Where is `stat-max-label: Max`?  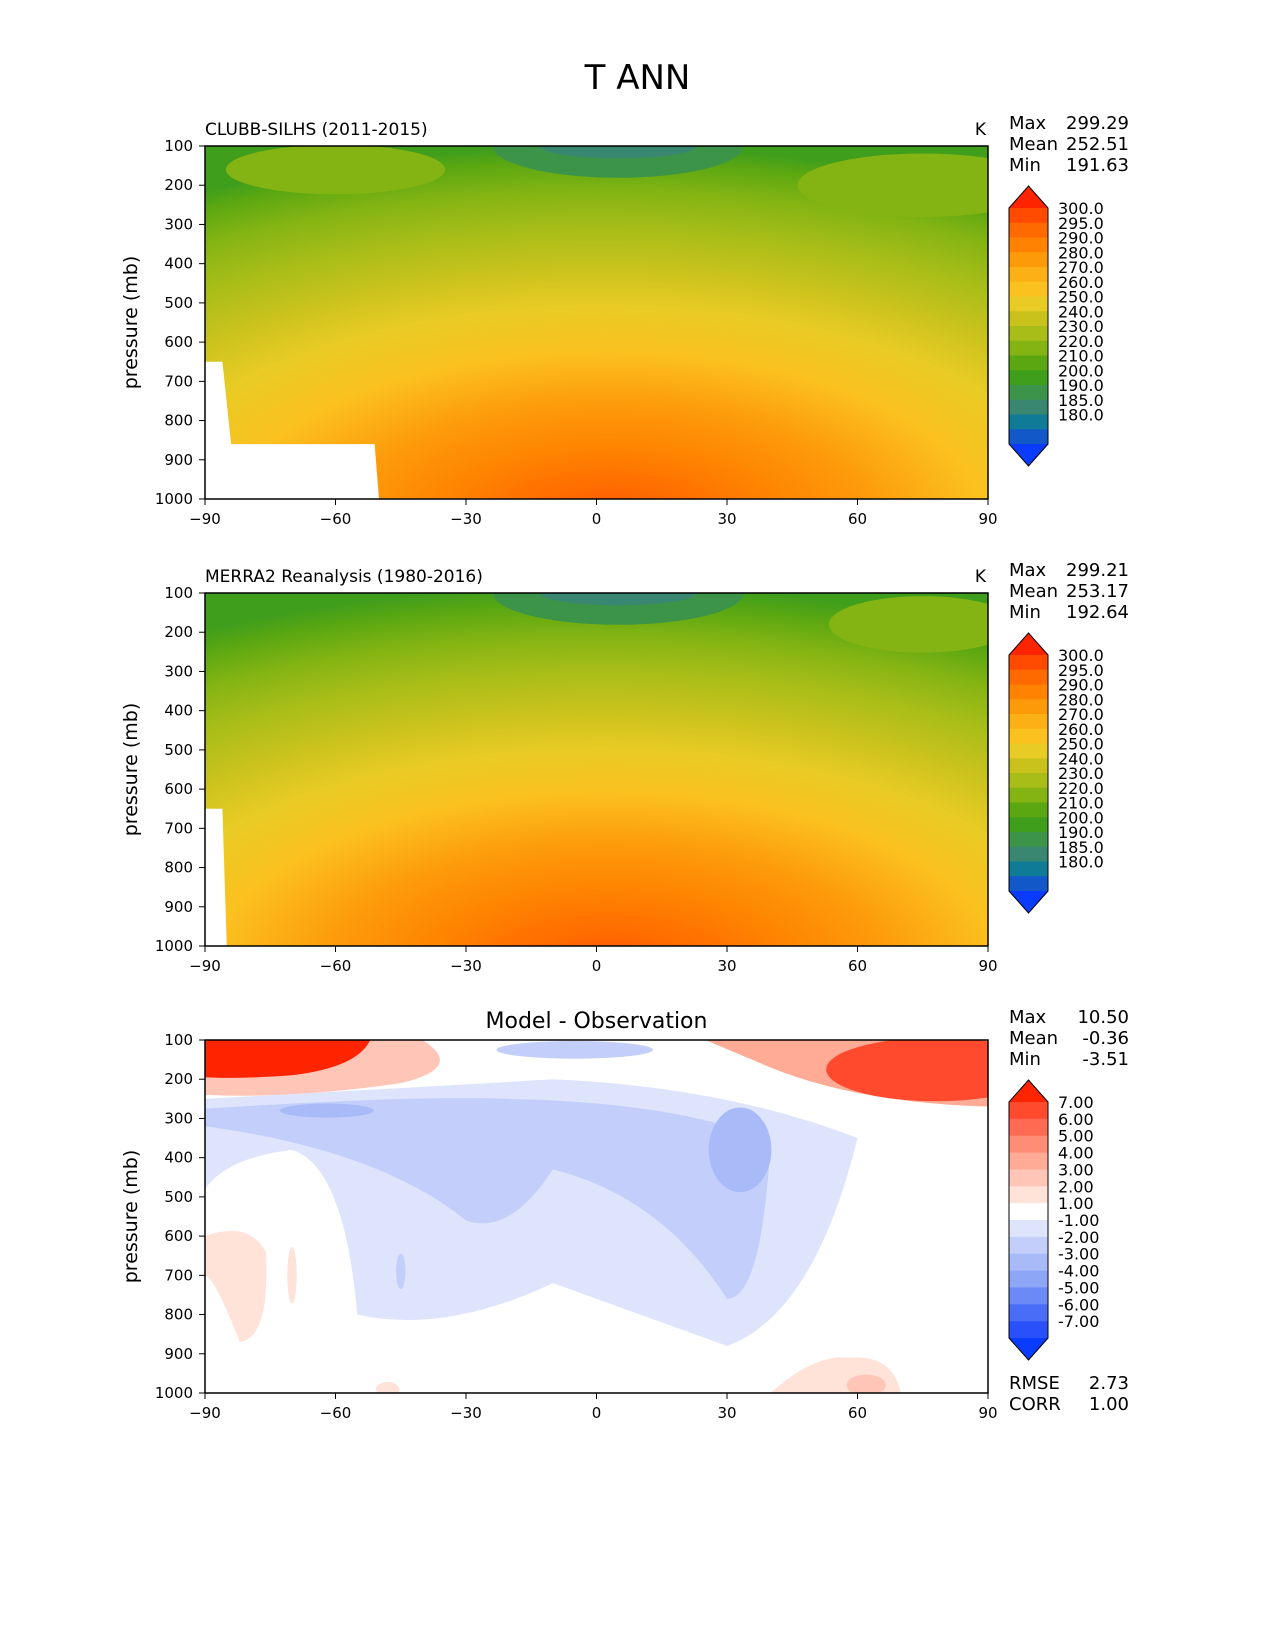
stat-max-label: Max is located at coordinates (1028, 123).